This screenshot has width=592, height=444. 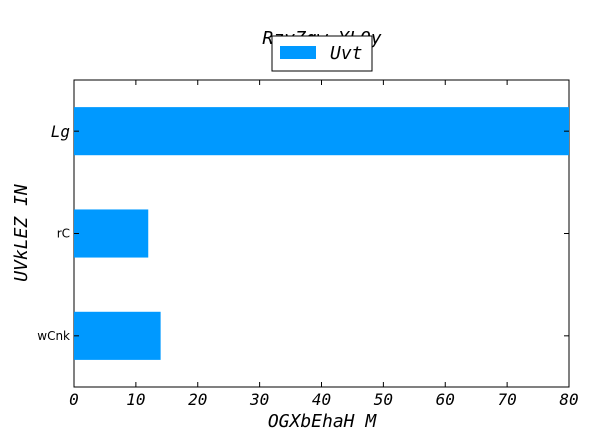 I want to click on x-tick-label: 40, so click(x=321, y=399).